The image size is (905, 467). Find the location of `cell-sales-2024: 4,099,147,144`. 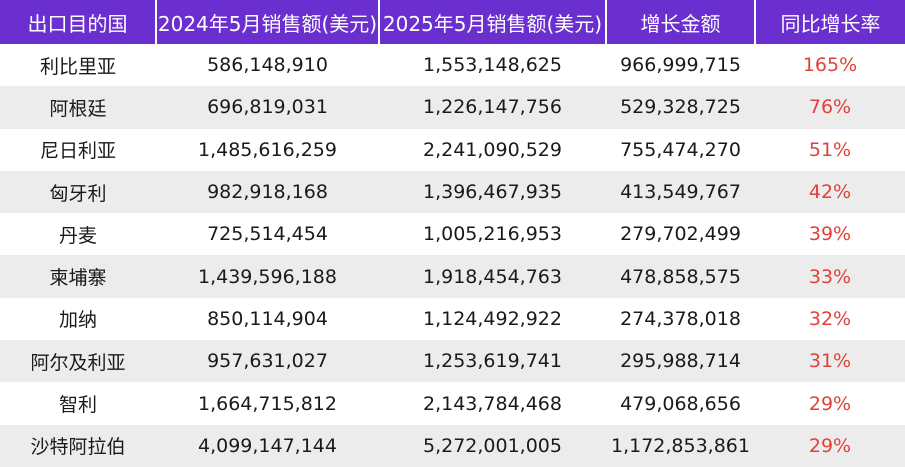

cell-sales-2024: 4,099,147,144 is located at coordinates (267, 445).